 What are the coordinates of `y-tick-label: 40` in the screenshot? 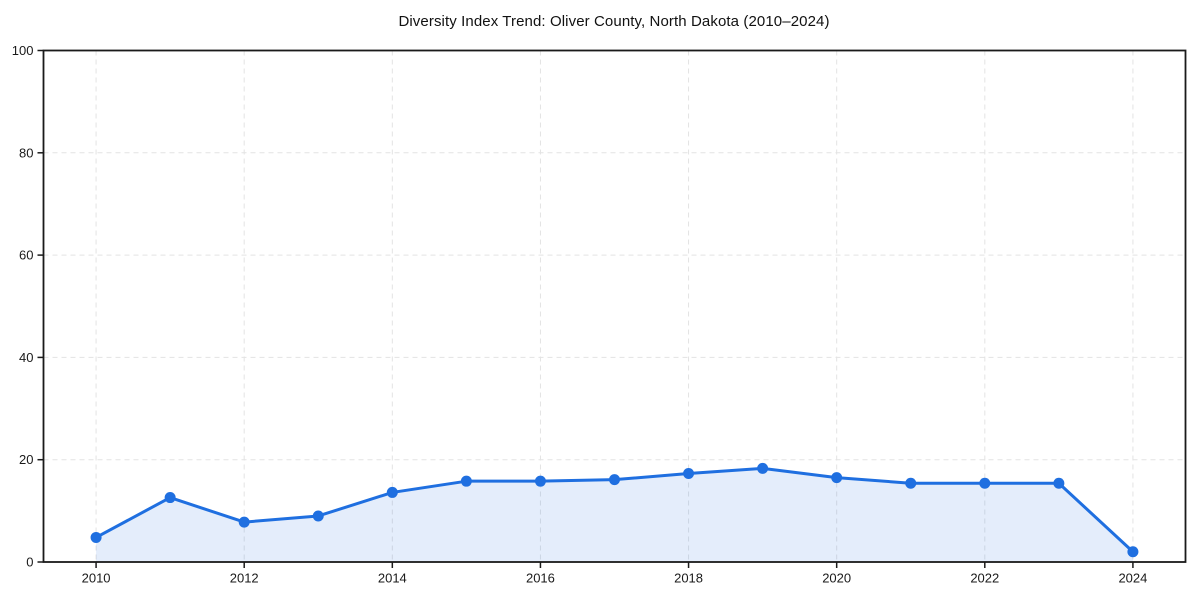 It's located at (26, 357).